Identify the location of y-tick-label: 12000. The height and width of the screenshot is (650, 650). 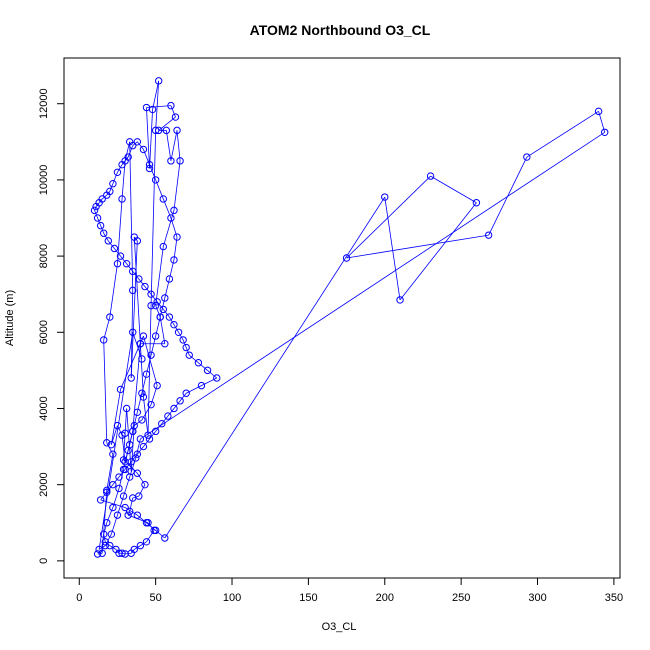
(44, 103).